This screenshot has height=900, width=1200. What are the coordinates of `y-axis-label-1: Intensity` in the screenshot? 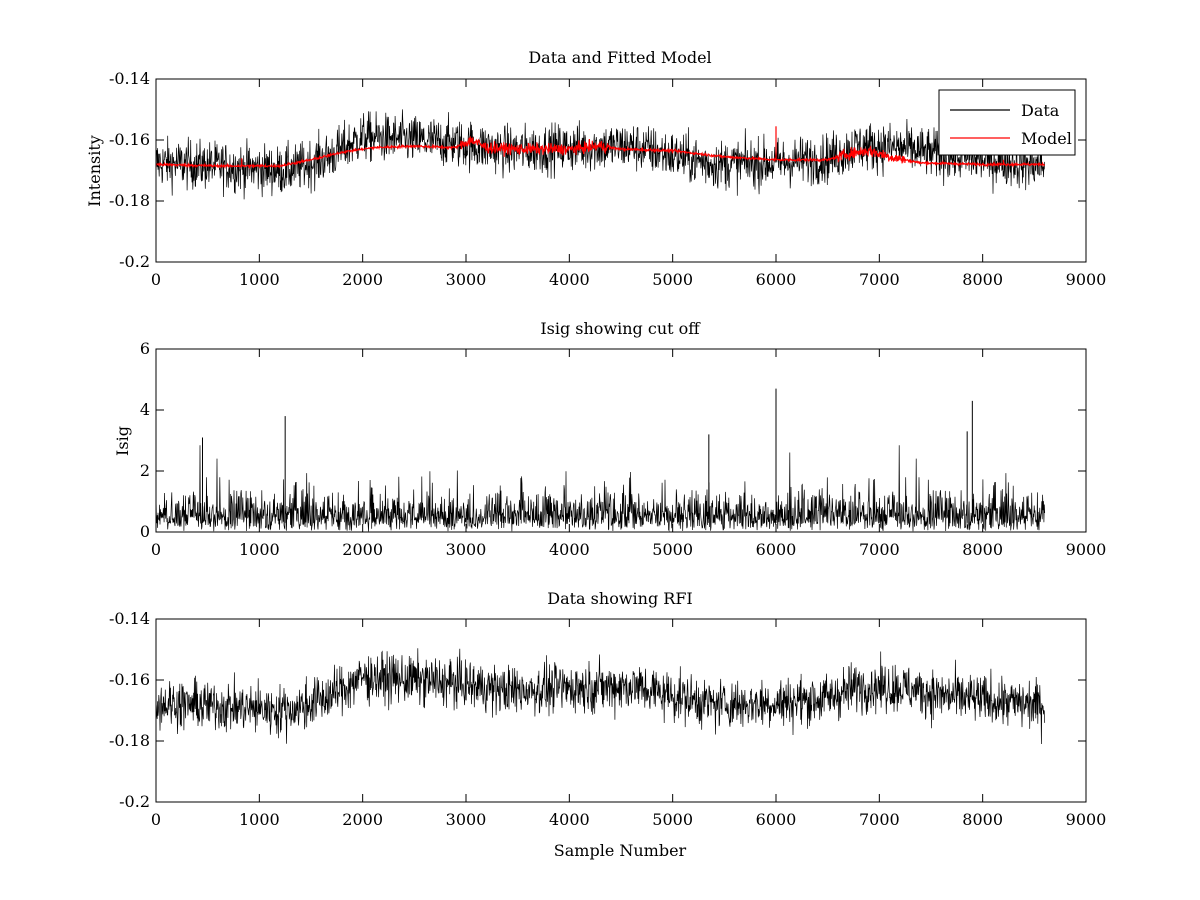 It's located at (94, 171).